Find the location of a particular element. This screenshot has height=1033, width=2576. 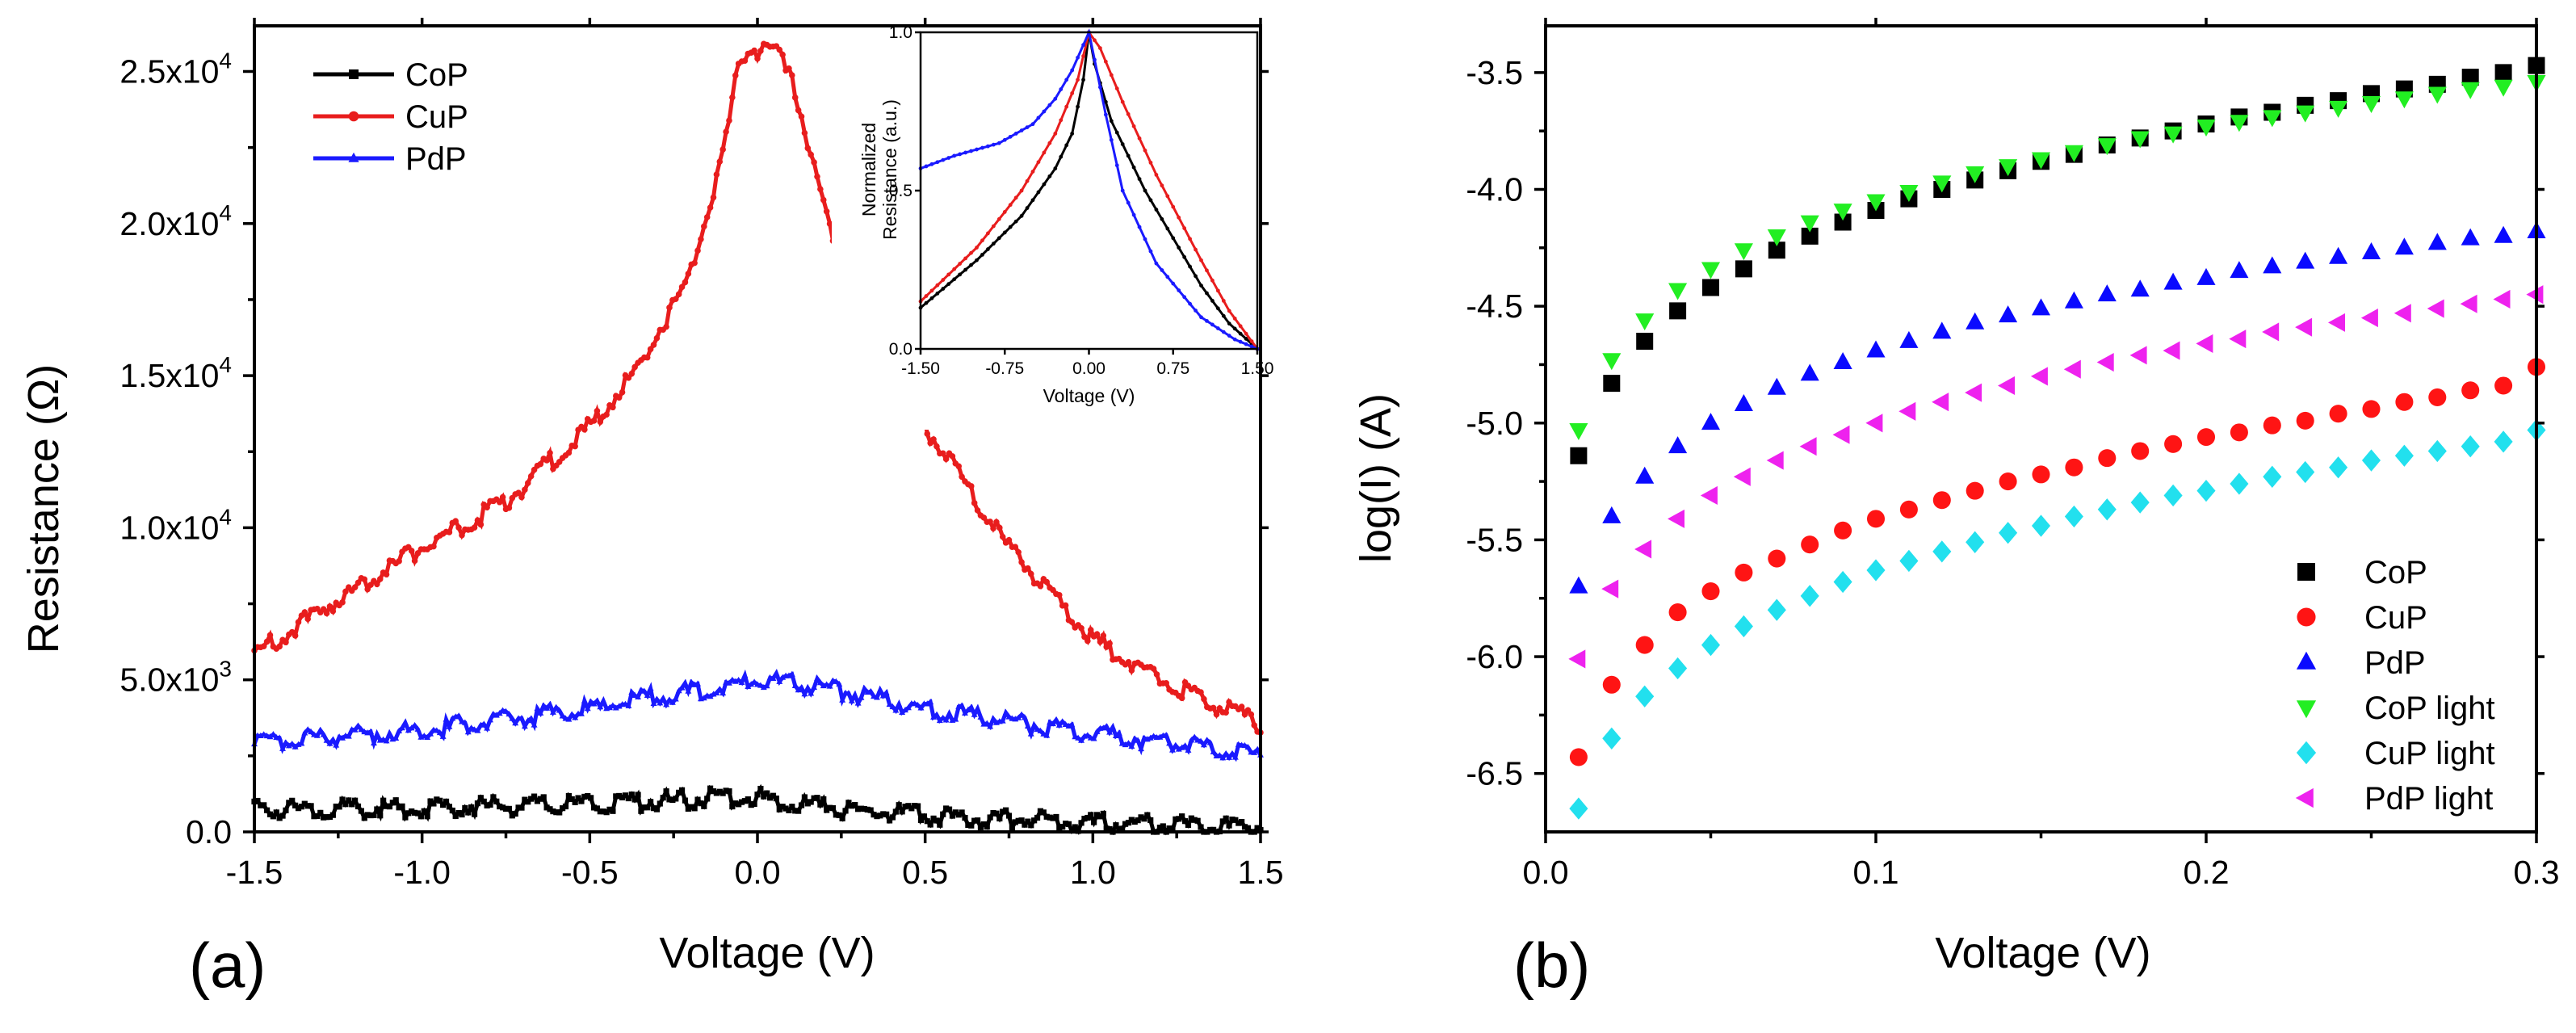

inset-y-axis-title-line1: Normalized is located at coordinates (868, 169).